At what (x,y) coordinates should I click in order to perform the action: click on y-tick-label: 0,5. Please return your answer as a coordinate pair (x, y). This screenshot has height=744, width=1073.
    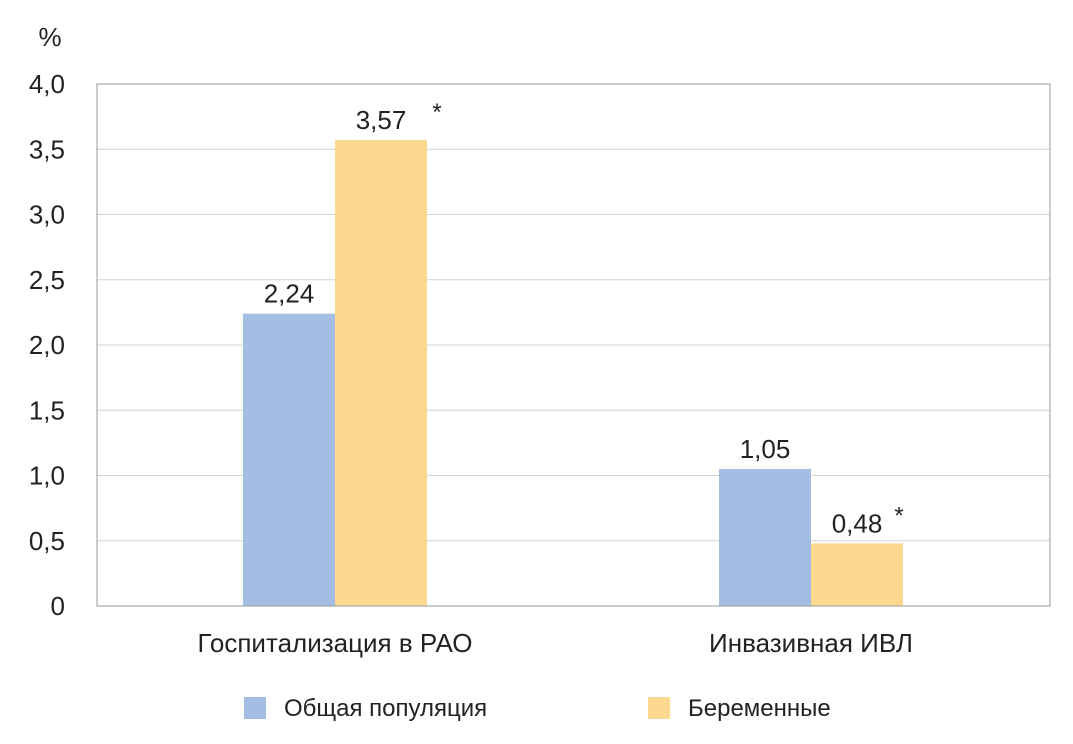
    Looking at the image, I should click on (47, 541).